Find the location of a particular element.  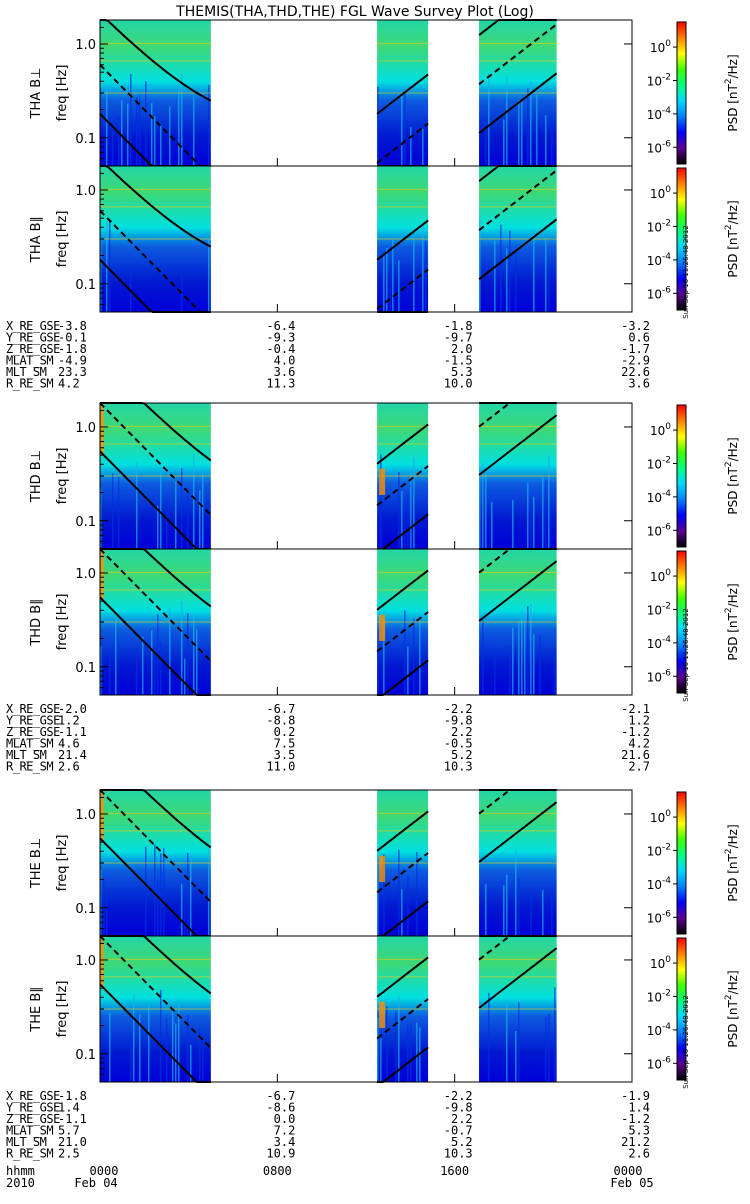

colorbar-label: PSD [nT2/Hz] is located at coordinates (732, 475).